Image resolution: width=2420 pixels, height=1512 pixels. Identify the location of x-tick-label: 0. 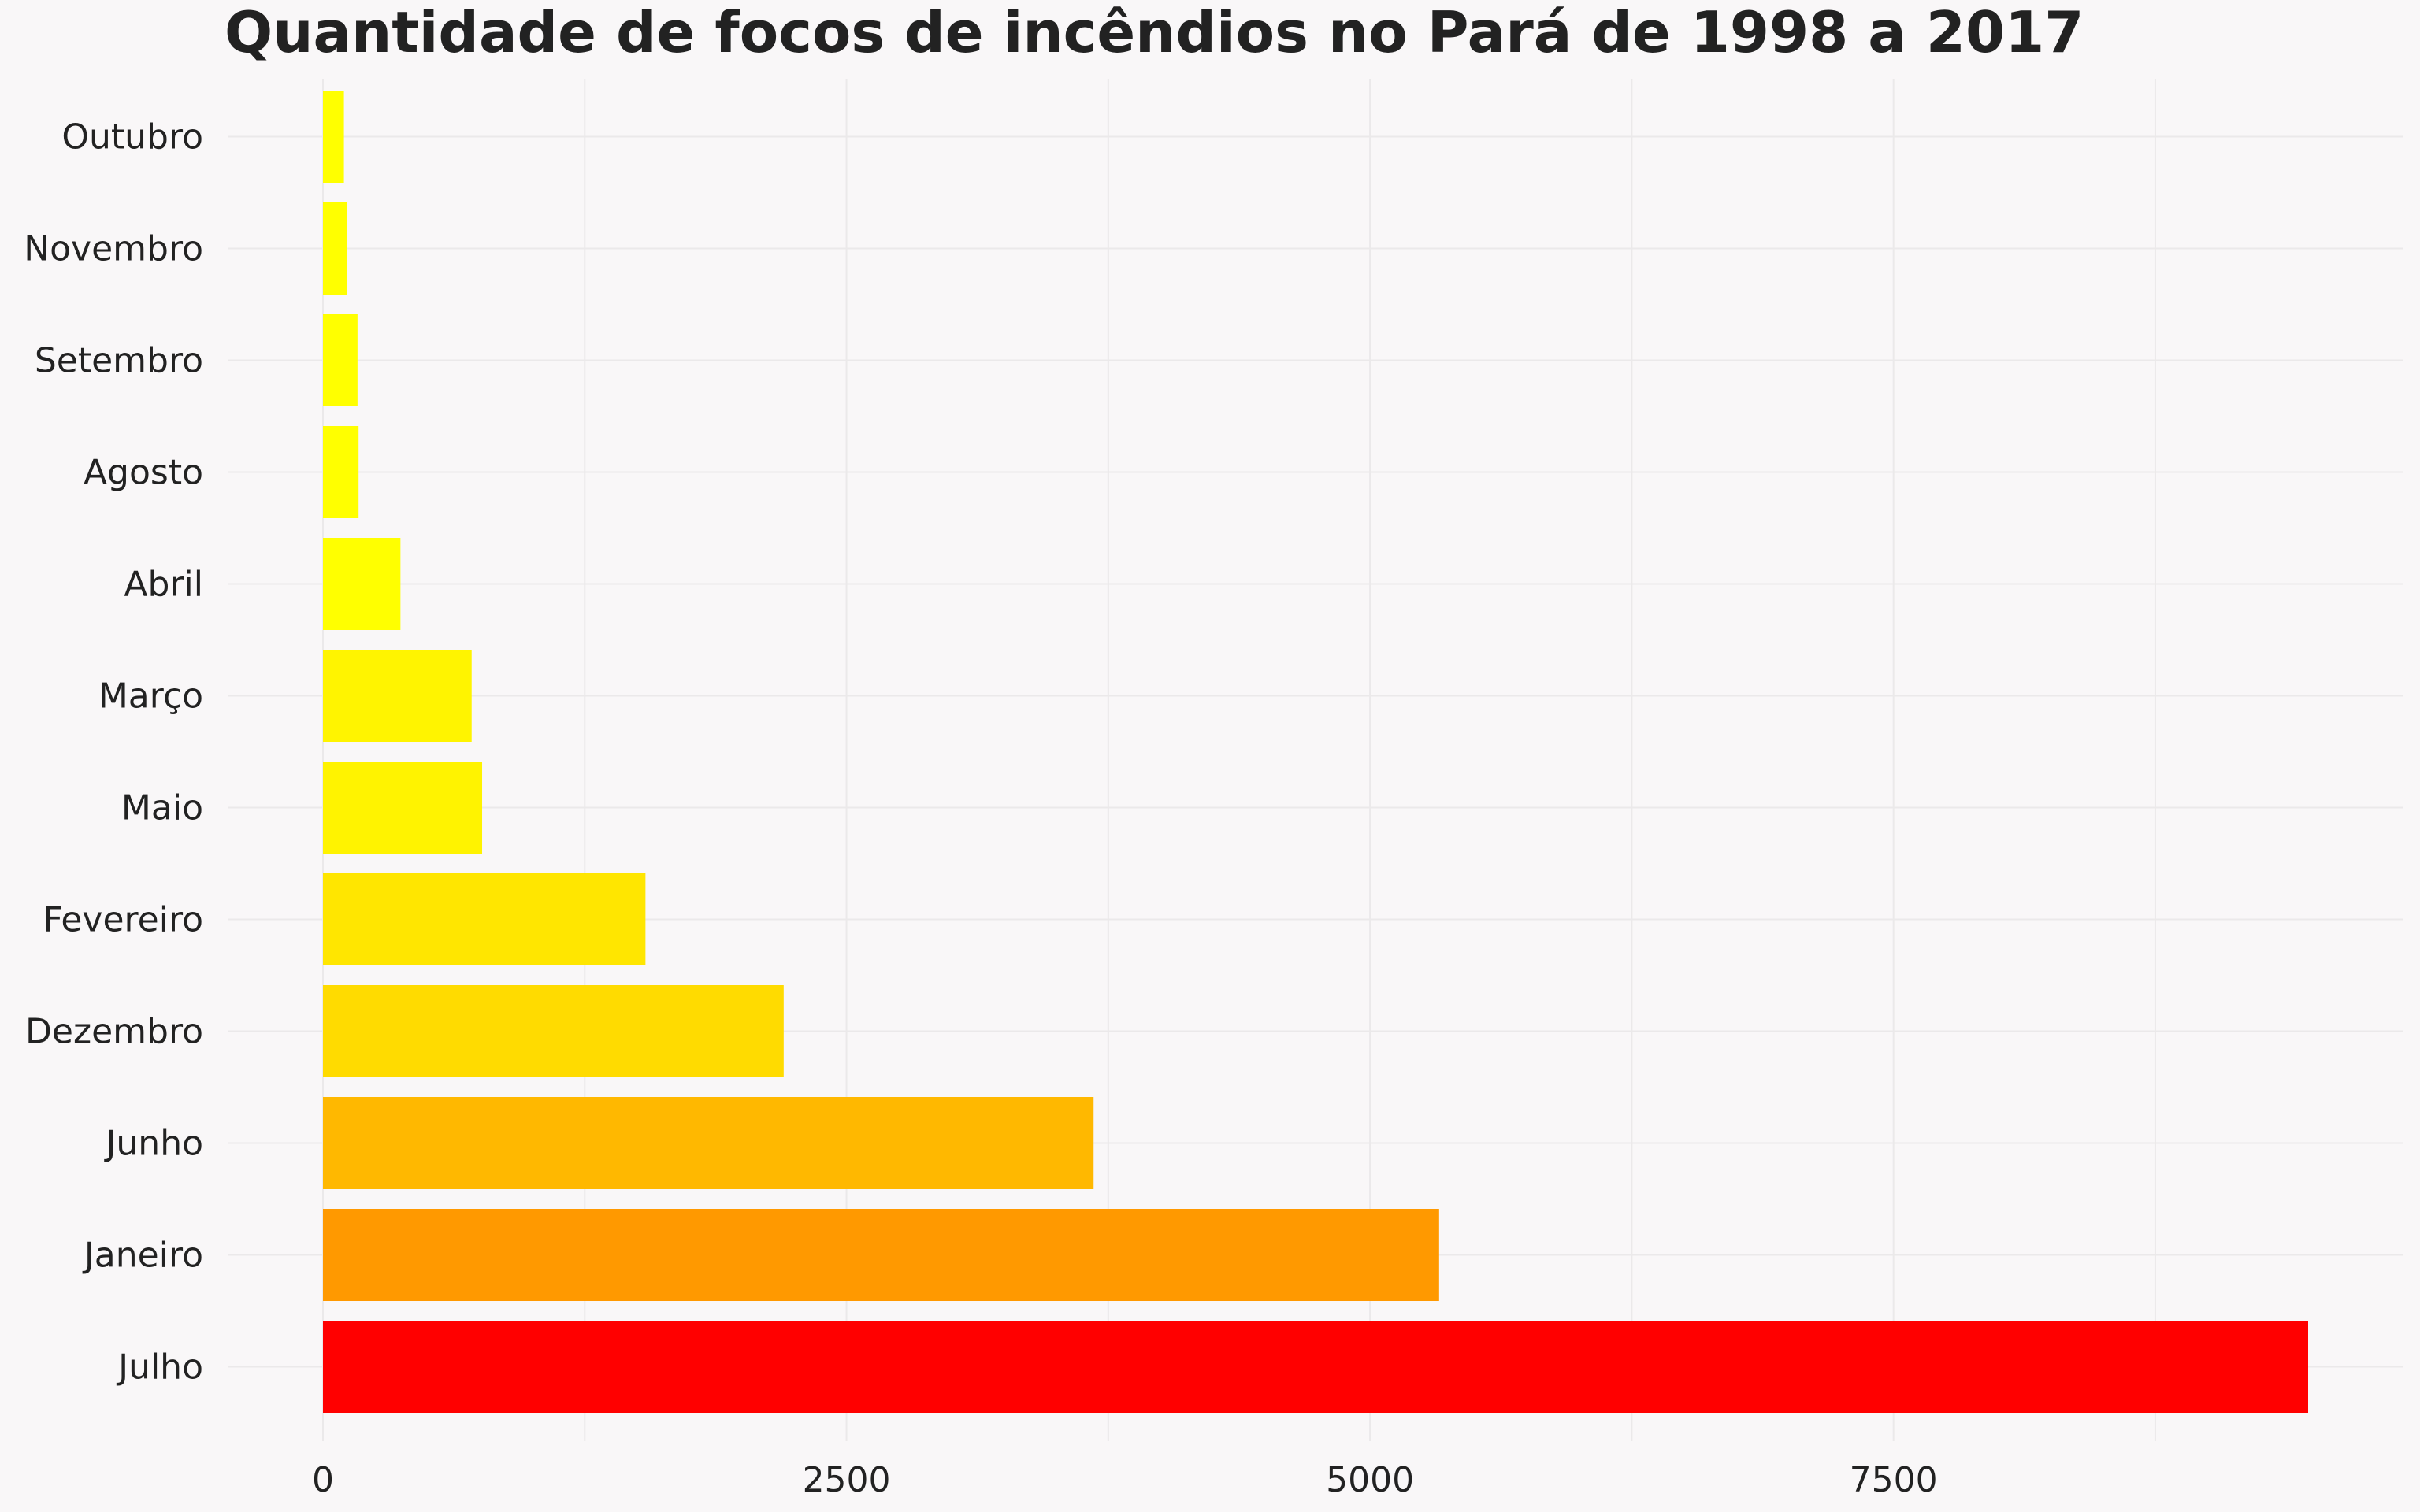
(323, 1480).